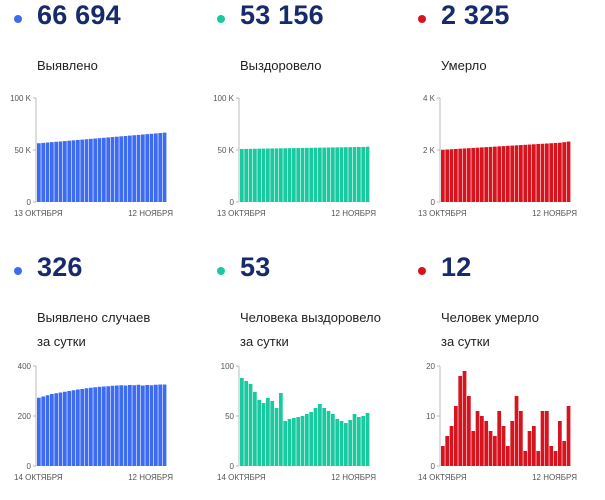 The width and height of the screenshot is (605, 500). I want to click on stat-value: 66 694, so click(79, 15).